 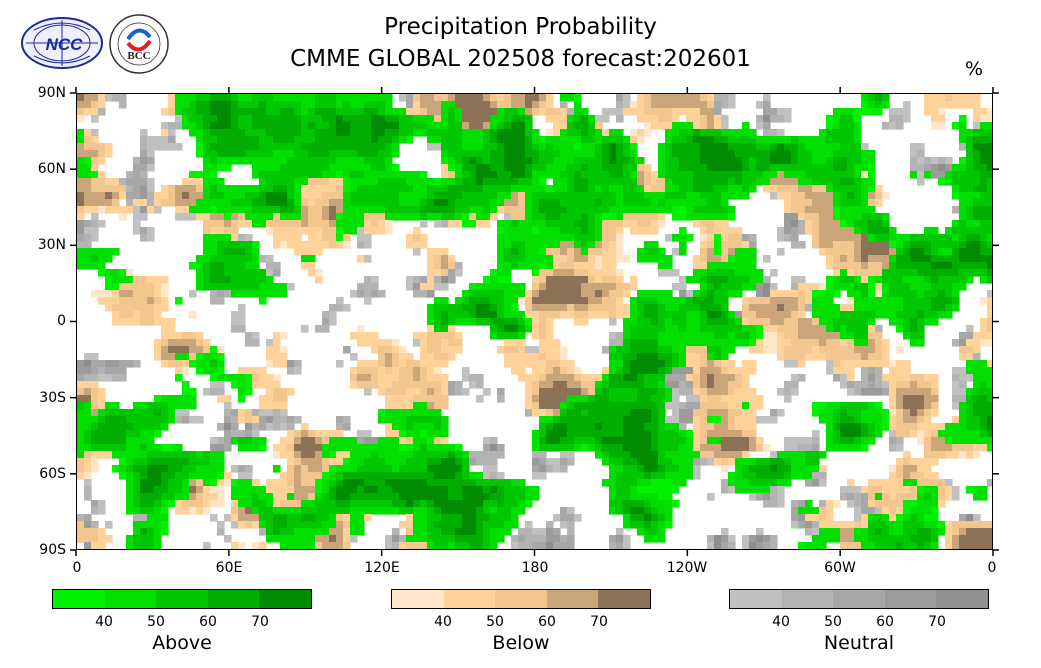 What do you see at coordinates (52, 398) in the screenshot?
I see `lat-label-30s: 30S` at bounding box center [52, 398].